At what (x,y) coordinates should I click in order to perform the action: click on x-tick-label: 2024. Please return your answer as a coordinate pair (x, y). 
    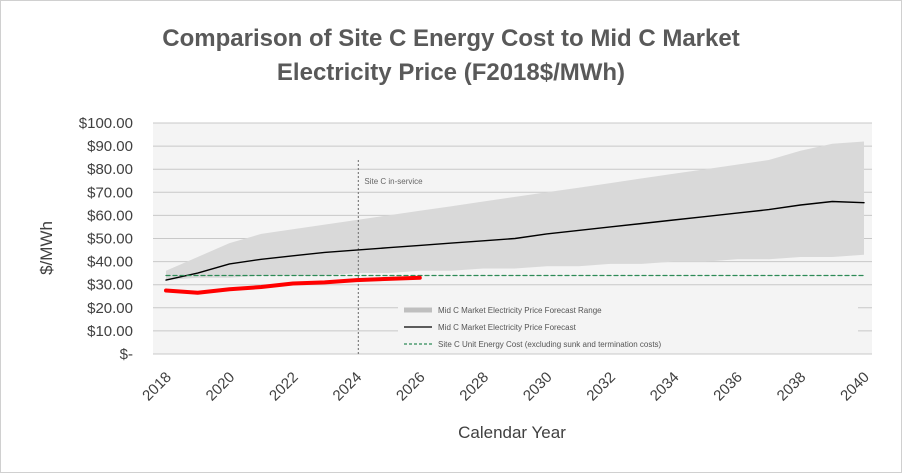
    Looking at the image, I should click on (348, 387).